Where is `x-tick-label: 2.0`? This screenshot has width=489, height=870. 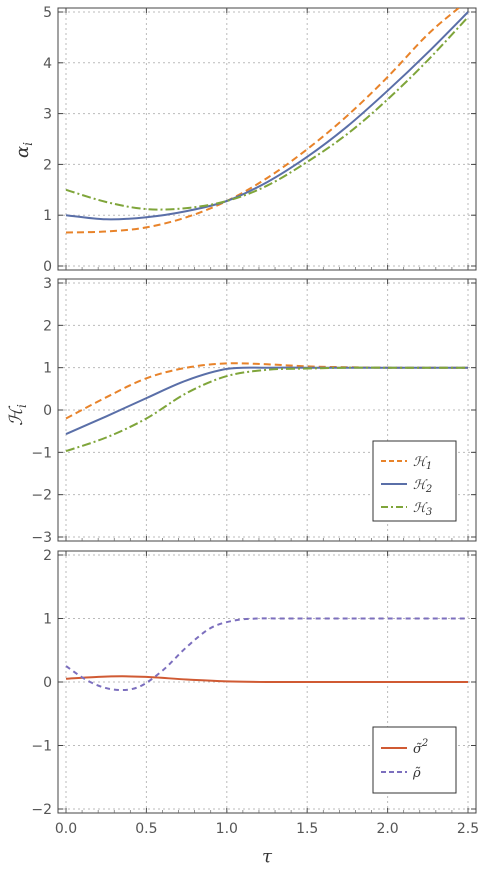
x-tick-label: 2.0 is located at coordinates (387, 829).